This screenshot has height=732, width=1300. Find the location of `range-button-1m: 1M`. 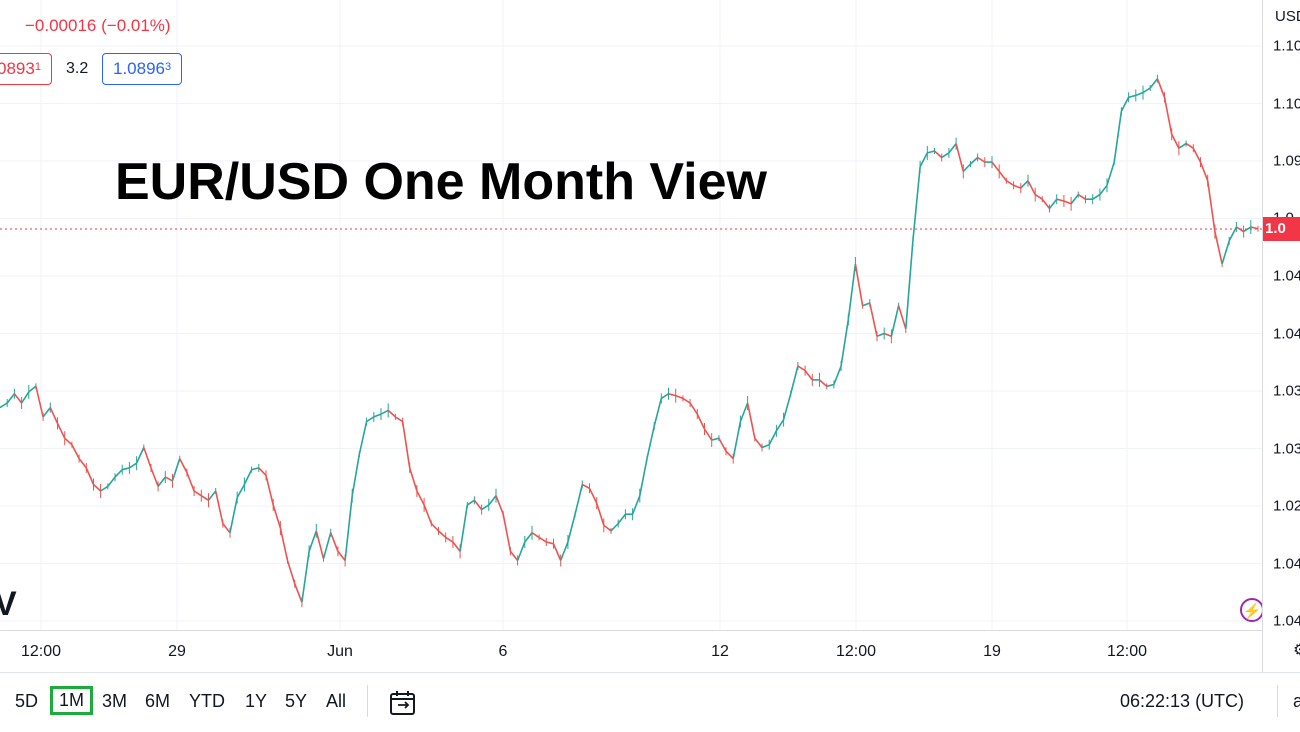

range-button-1m: 1M is located at coordinates (72, 700).